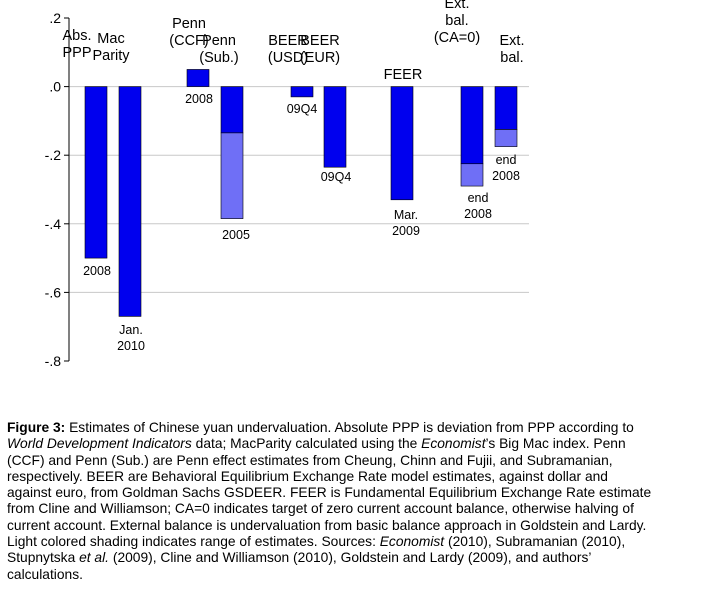 Image resolution: width=720 pixels, height=606 pixels. Describe the element at coordinates (53, 361) in the screenshot. I see `y-tick-label: -.8` at that location.